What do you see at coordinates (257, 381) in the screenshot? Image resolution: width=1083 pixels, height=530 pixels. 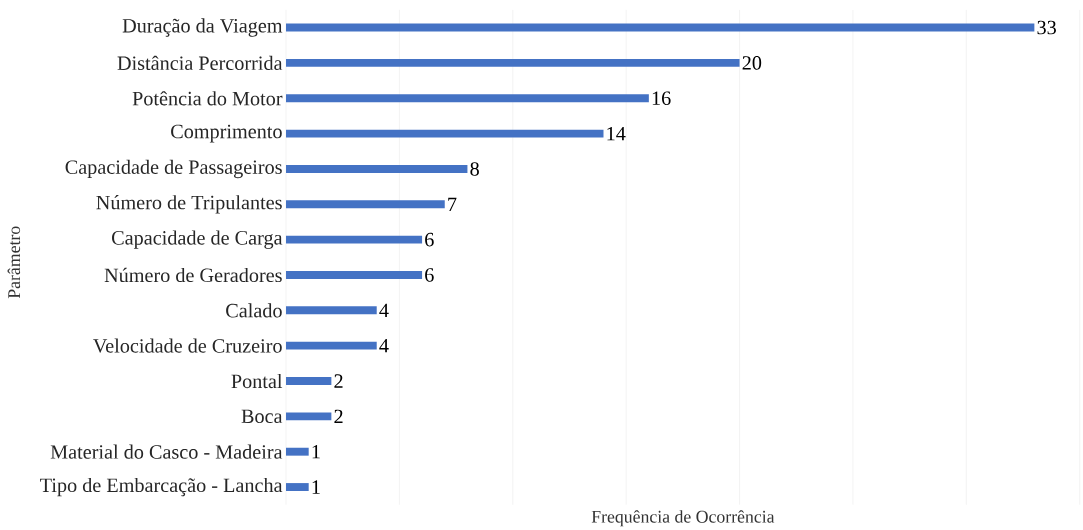 I see `y-tick-label: Pontal` at bounding box center [257, 381].